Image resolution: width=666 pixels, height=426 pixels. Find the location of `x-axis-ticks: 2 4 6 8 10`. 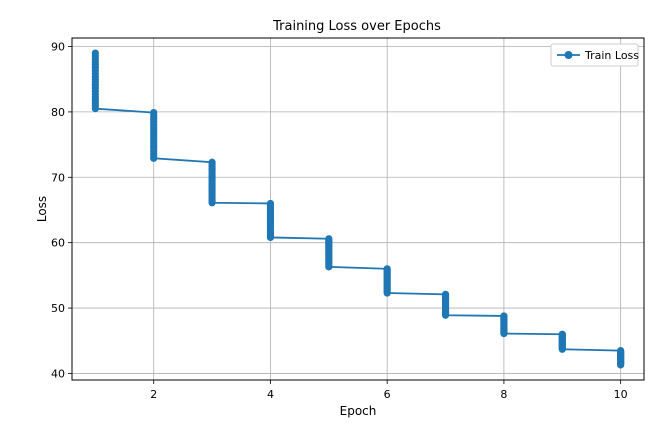

x-axis-ticks: 2 4 6 8 10 is located at coordinates (389, 390).